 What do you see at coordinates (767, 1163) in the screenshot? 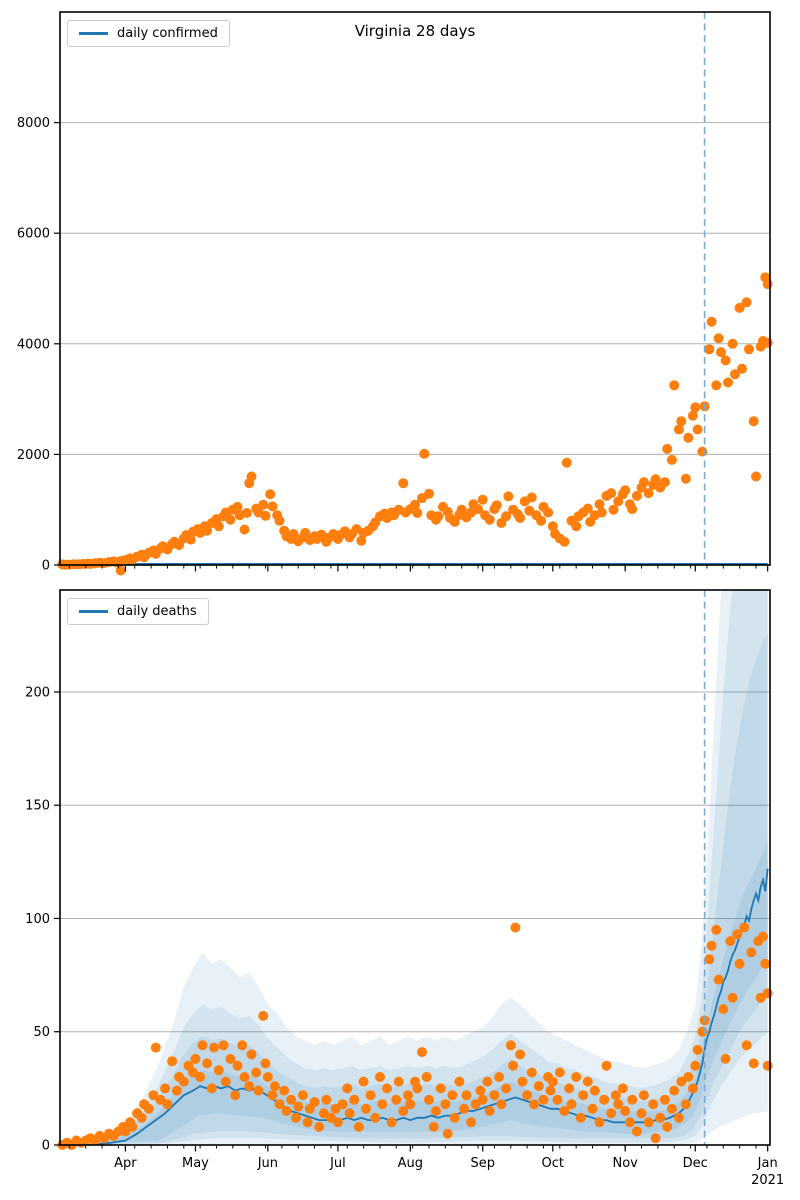
I see `month-label: Jan` at bounding box center [767, 1163].